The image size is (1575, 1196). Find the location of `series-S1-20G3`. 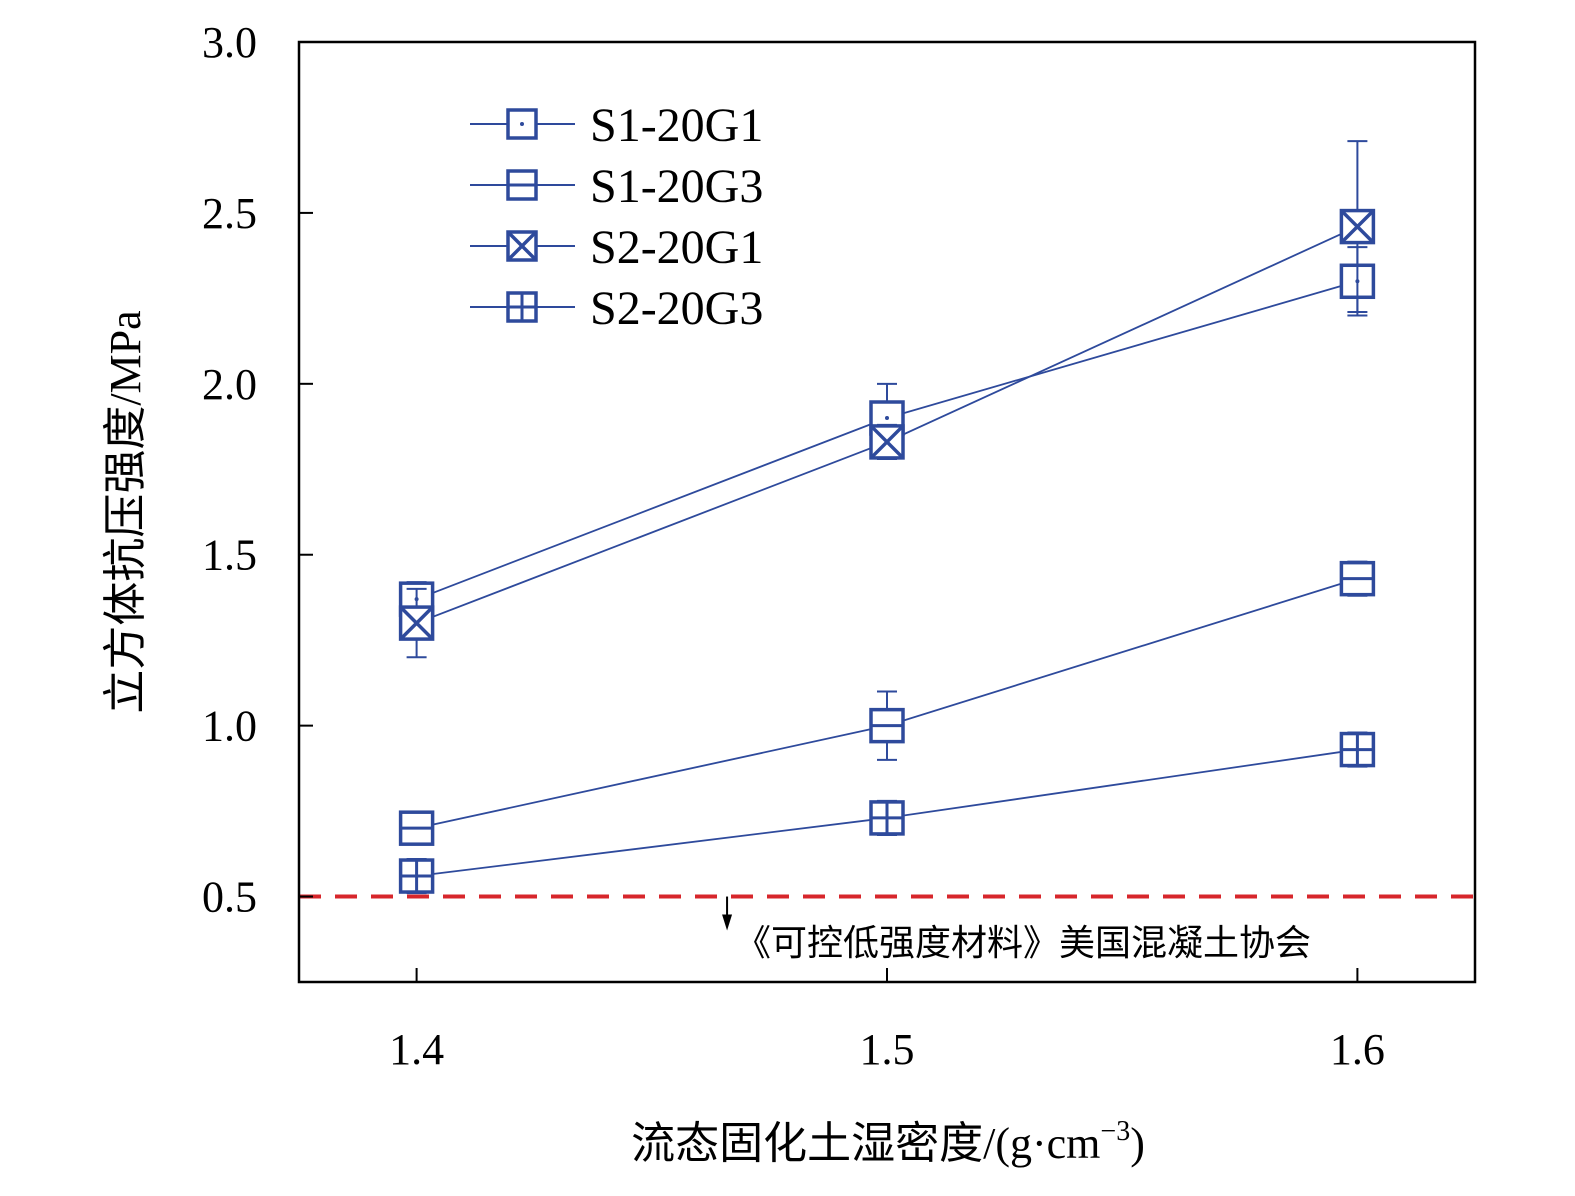

series-S1-20G3 is located at coordinates (887, 703).